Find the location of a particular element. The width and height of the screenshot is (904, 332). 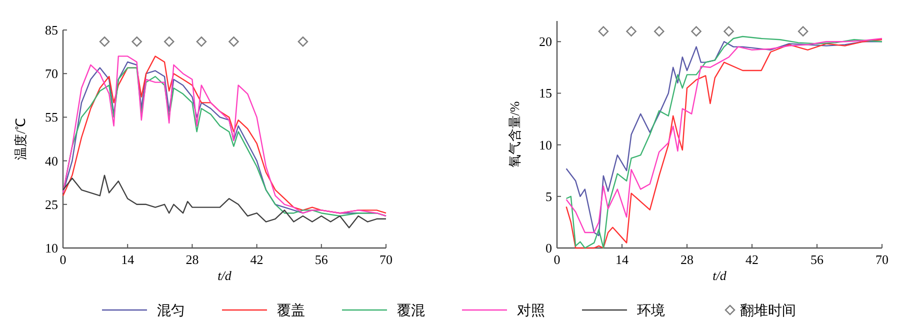

y-tick-label: 70 is located at coordinates (51, 74).